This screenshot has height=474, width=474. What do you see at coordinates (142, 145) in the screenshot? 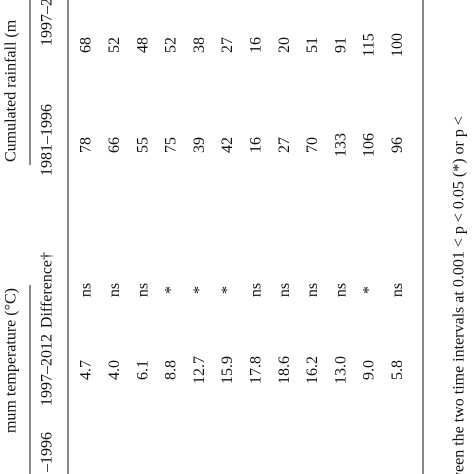
I see `cell: 55` at bounding box center [142, 145].